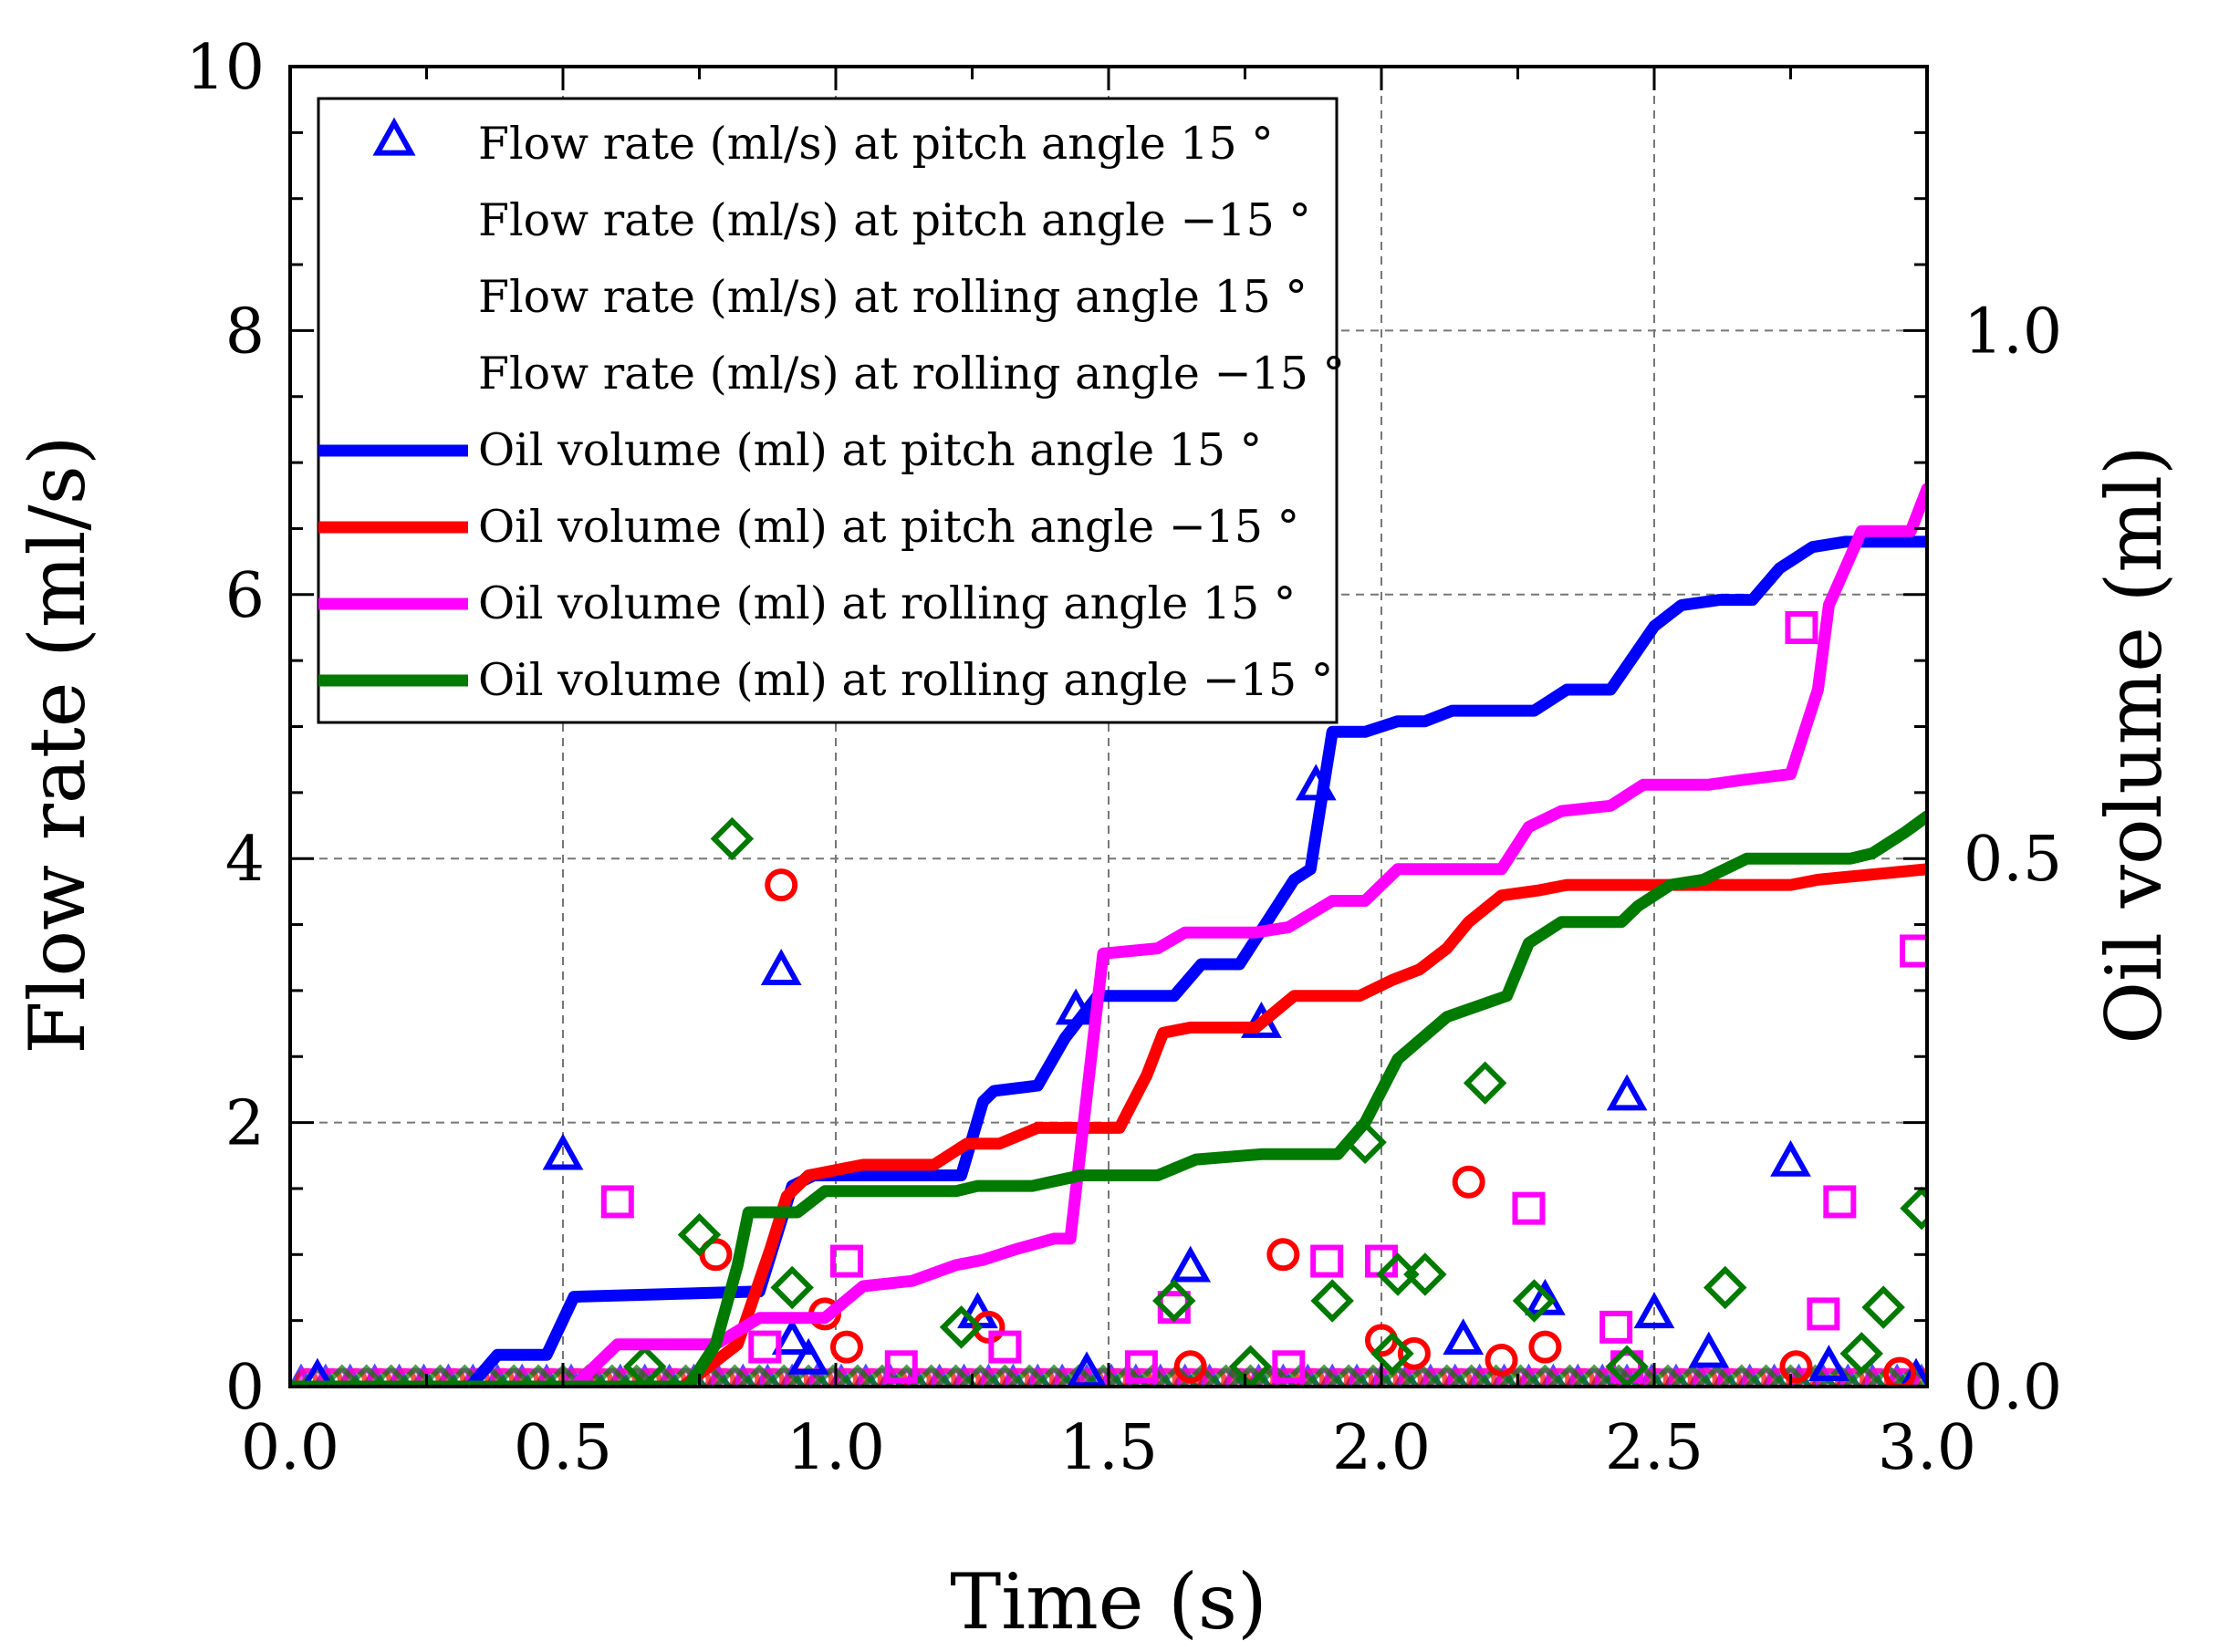 The height and width of the screenshot is (1652, 2240). What do you see at coordinates (876, 144) in the screenshot?
I see `legend-label: Flow rate (ml/s) at pitch angle 15 °` at bounding box center [876, 144].